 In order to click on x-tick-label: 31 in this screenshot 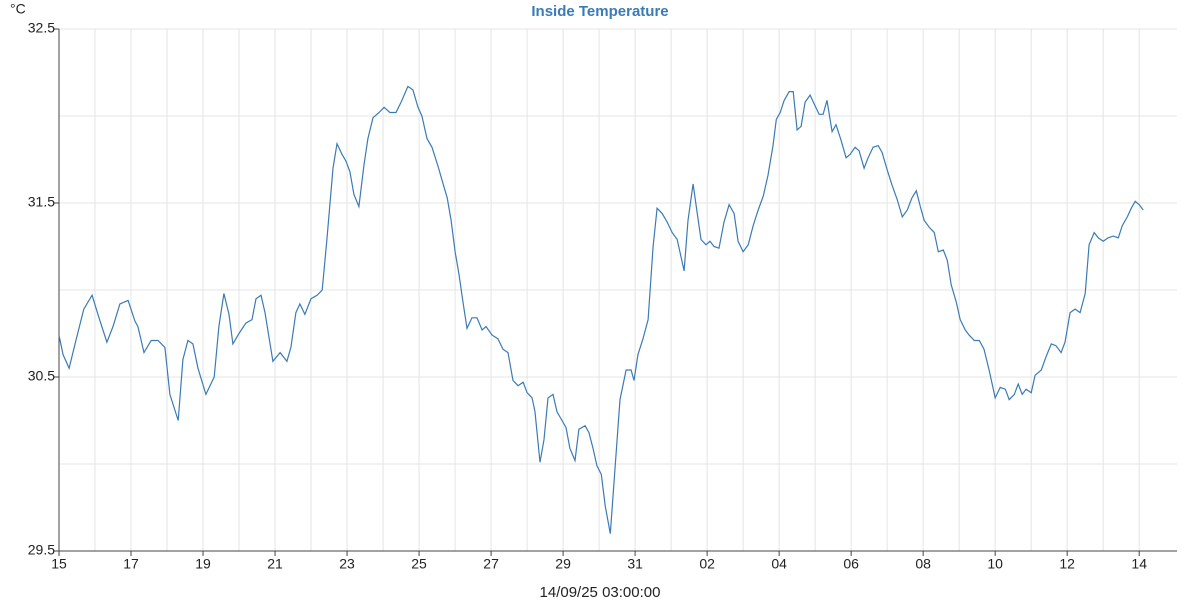, I will do `click(635, 564)`.